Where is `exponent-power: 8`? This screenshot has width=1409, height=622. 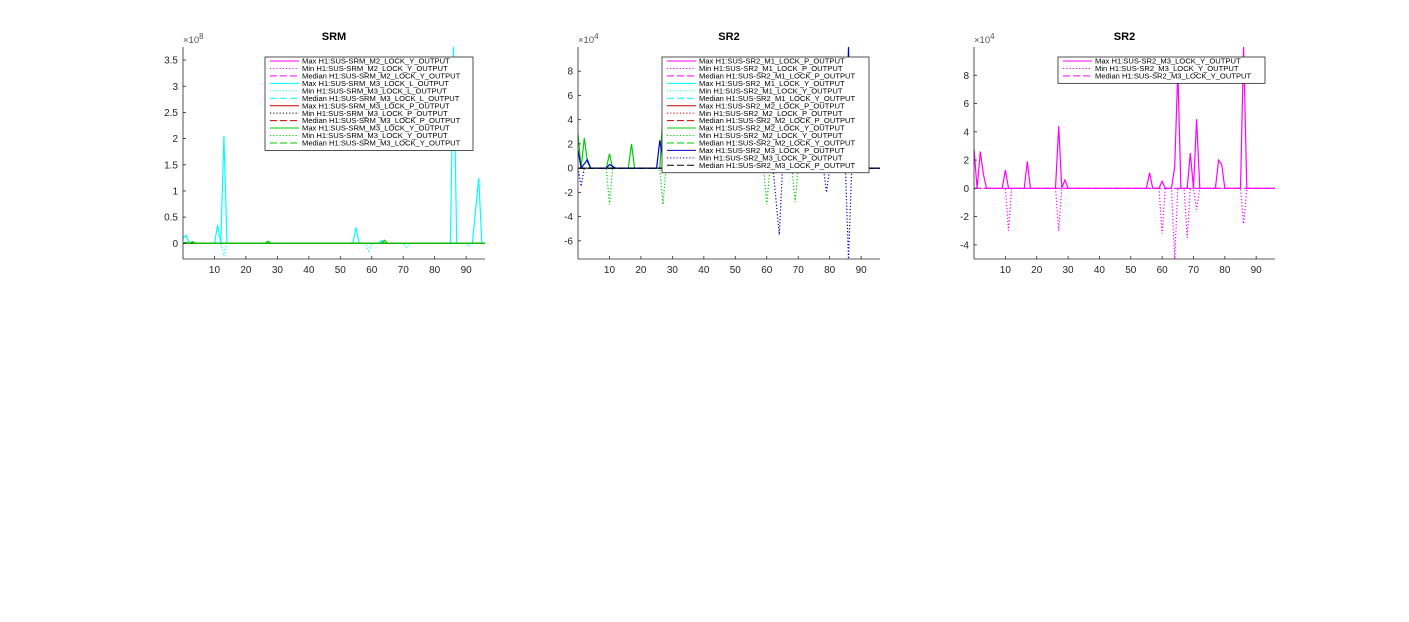
exponent-power: 8 is located at coordinates (201, 36).